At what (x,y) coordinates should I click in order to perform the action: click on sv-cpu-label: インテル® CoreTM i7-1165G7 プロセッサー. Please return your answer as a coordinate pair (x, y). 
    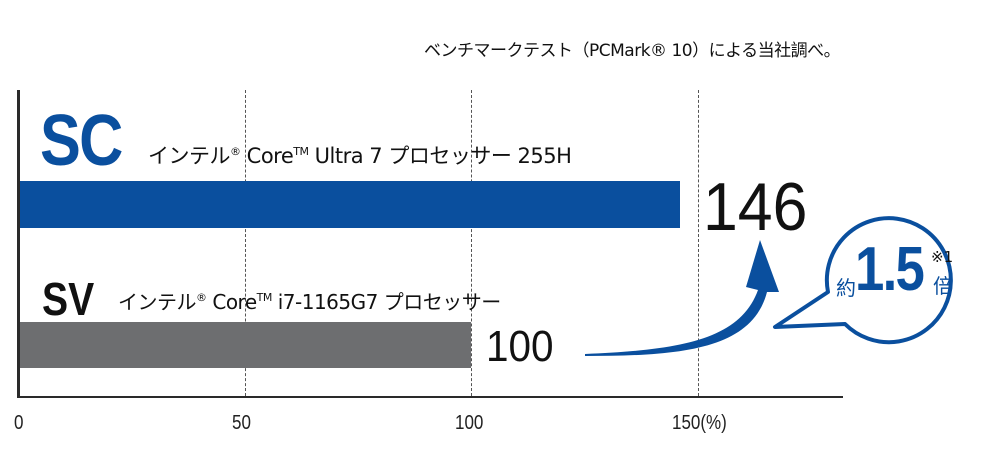
    Looking at the image, I should click on (309, 302).